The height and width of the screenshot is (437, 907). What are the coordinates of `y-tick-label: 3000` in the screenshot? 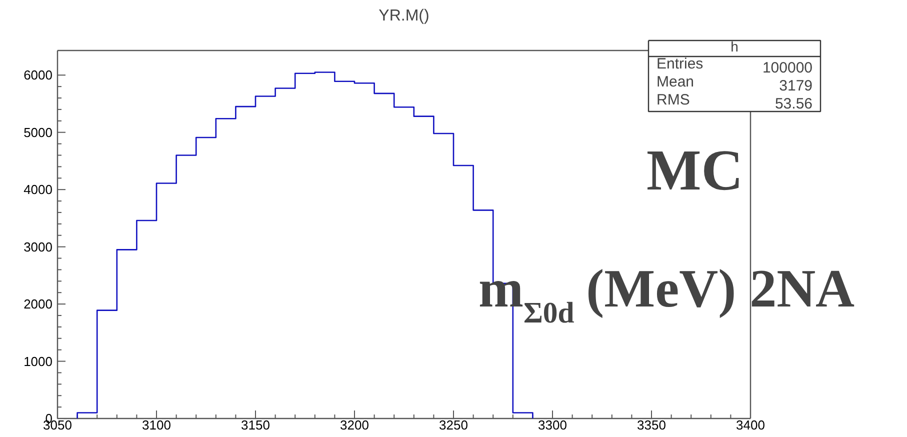 It's located at (38, 246).